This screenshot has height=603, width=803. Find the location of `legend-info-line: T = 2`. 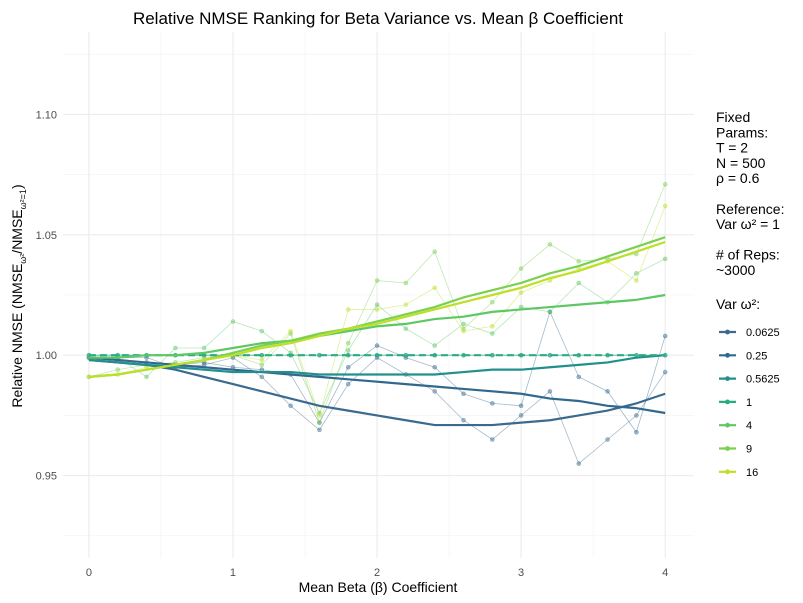

legend-info-line: T = 2 is located at coordinates (732, 148).